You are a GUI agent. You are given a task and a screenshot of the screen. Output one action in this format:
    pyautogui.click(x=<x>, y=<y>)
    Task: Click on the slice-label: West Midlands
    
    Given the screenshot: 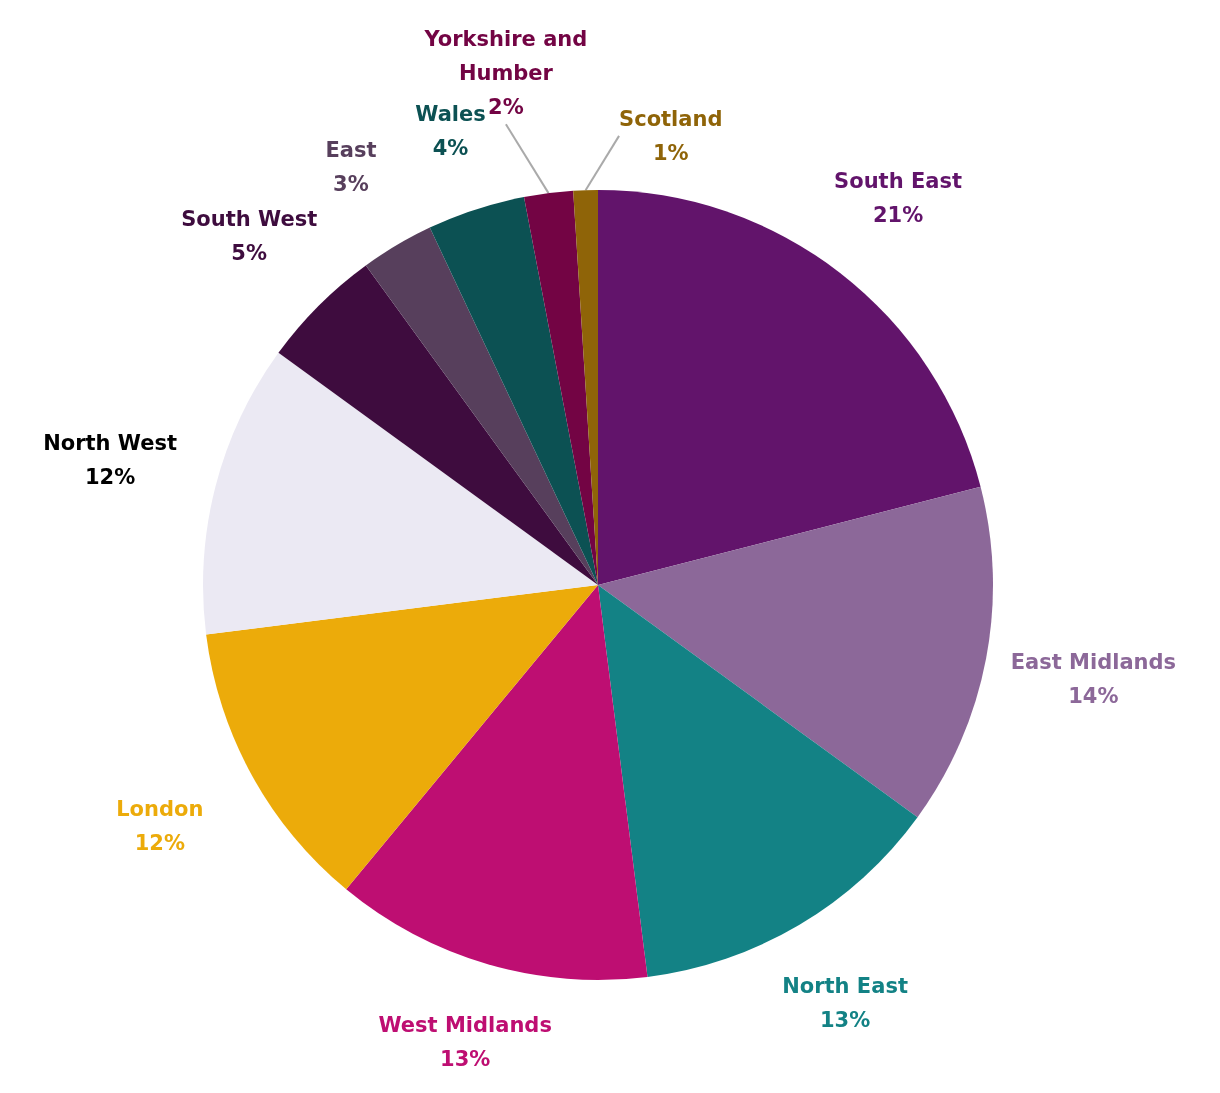 What is the action you would take?
    pyautogui.click(x=465, y=1025)
    